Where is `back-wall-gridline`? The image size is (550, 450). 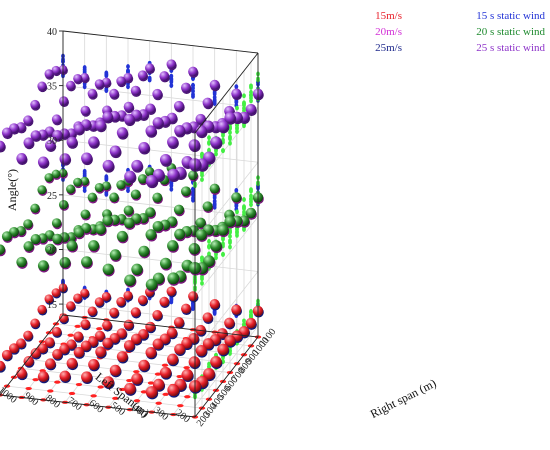 back-wall-gridline is located at coordinates (160, 260).